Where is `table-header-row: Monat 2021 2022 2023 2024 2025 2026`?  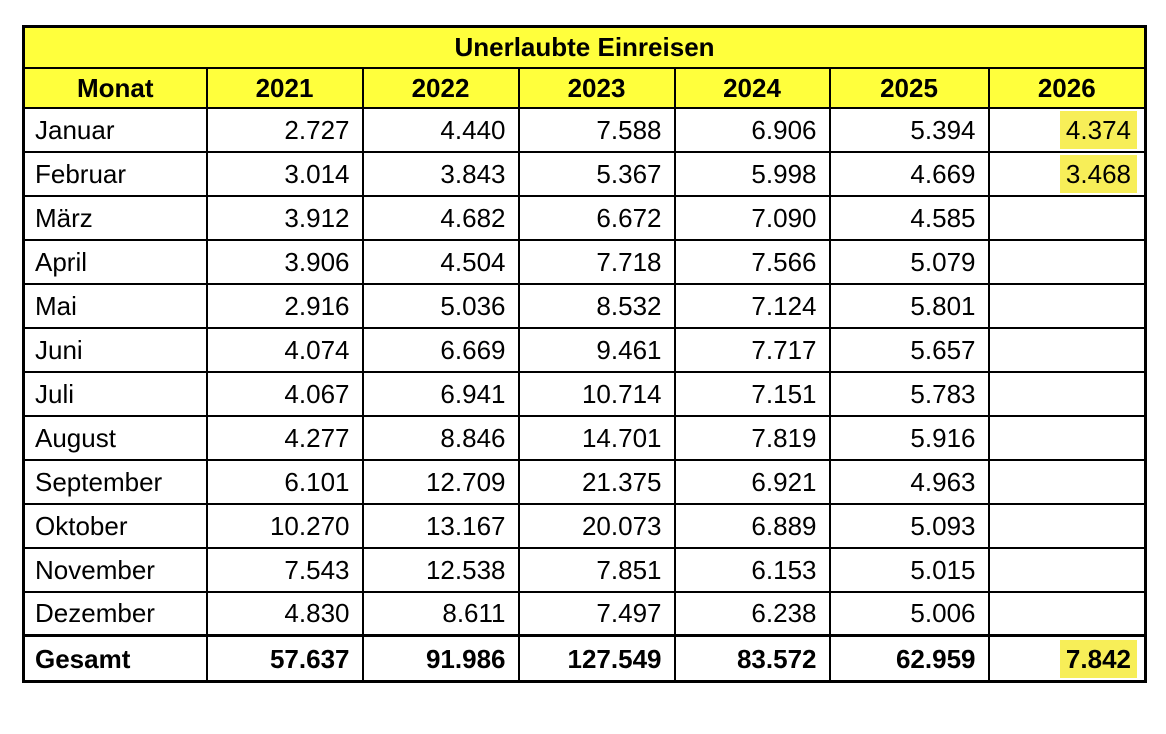 table-header-row: Monat 2021 2022 2023 2024 2025 2026 is located at coordinates (584, 87).